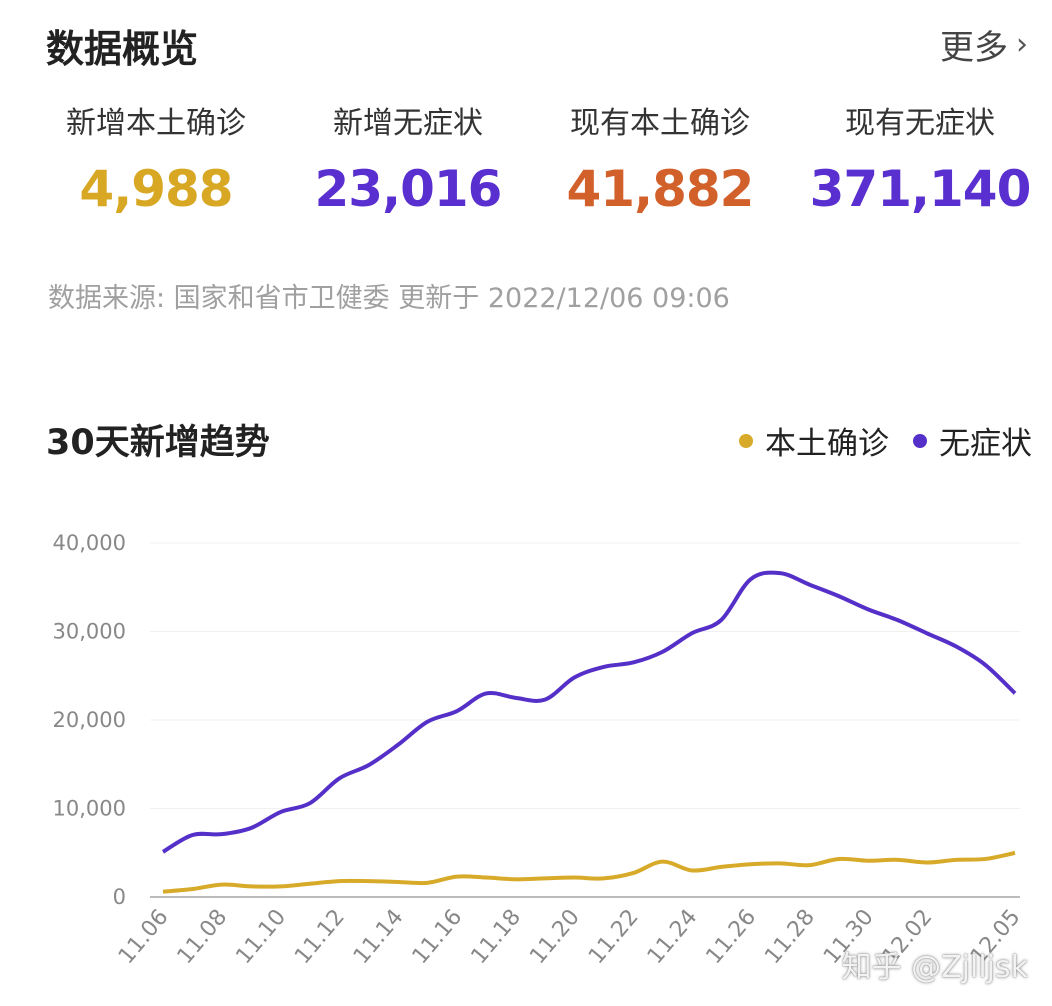 This screenshot has width=1052, height=1006. I want to click on stat-label: 新增本土确诊, so click(156, 123).